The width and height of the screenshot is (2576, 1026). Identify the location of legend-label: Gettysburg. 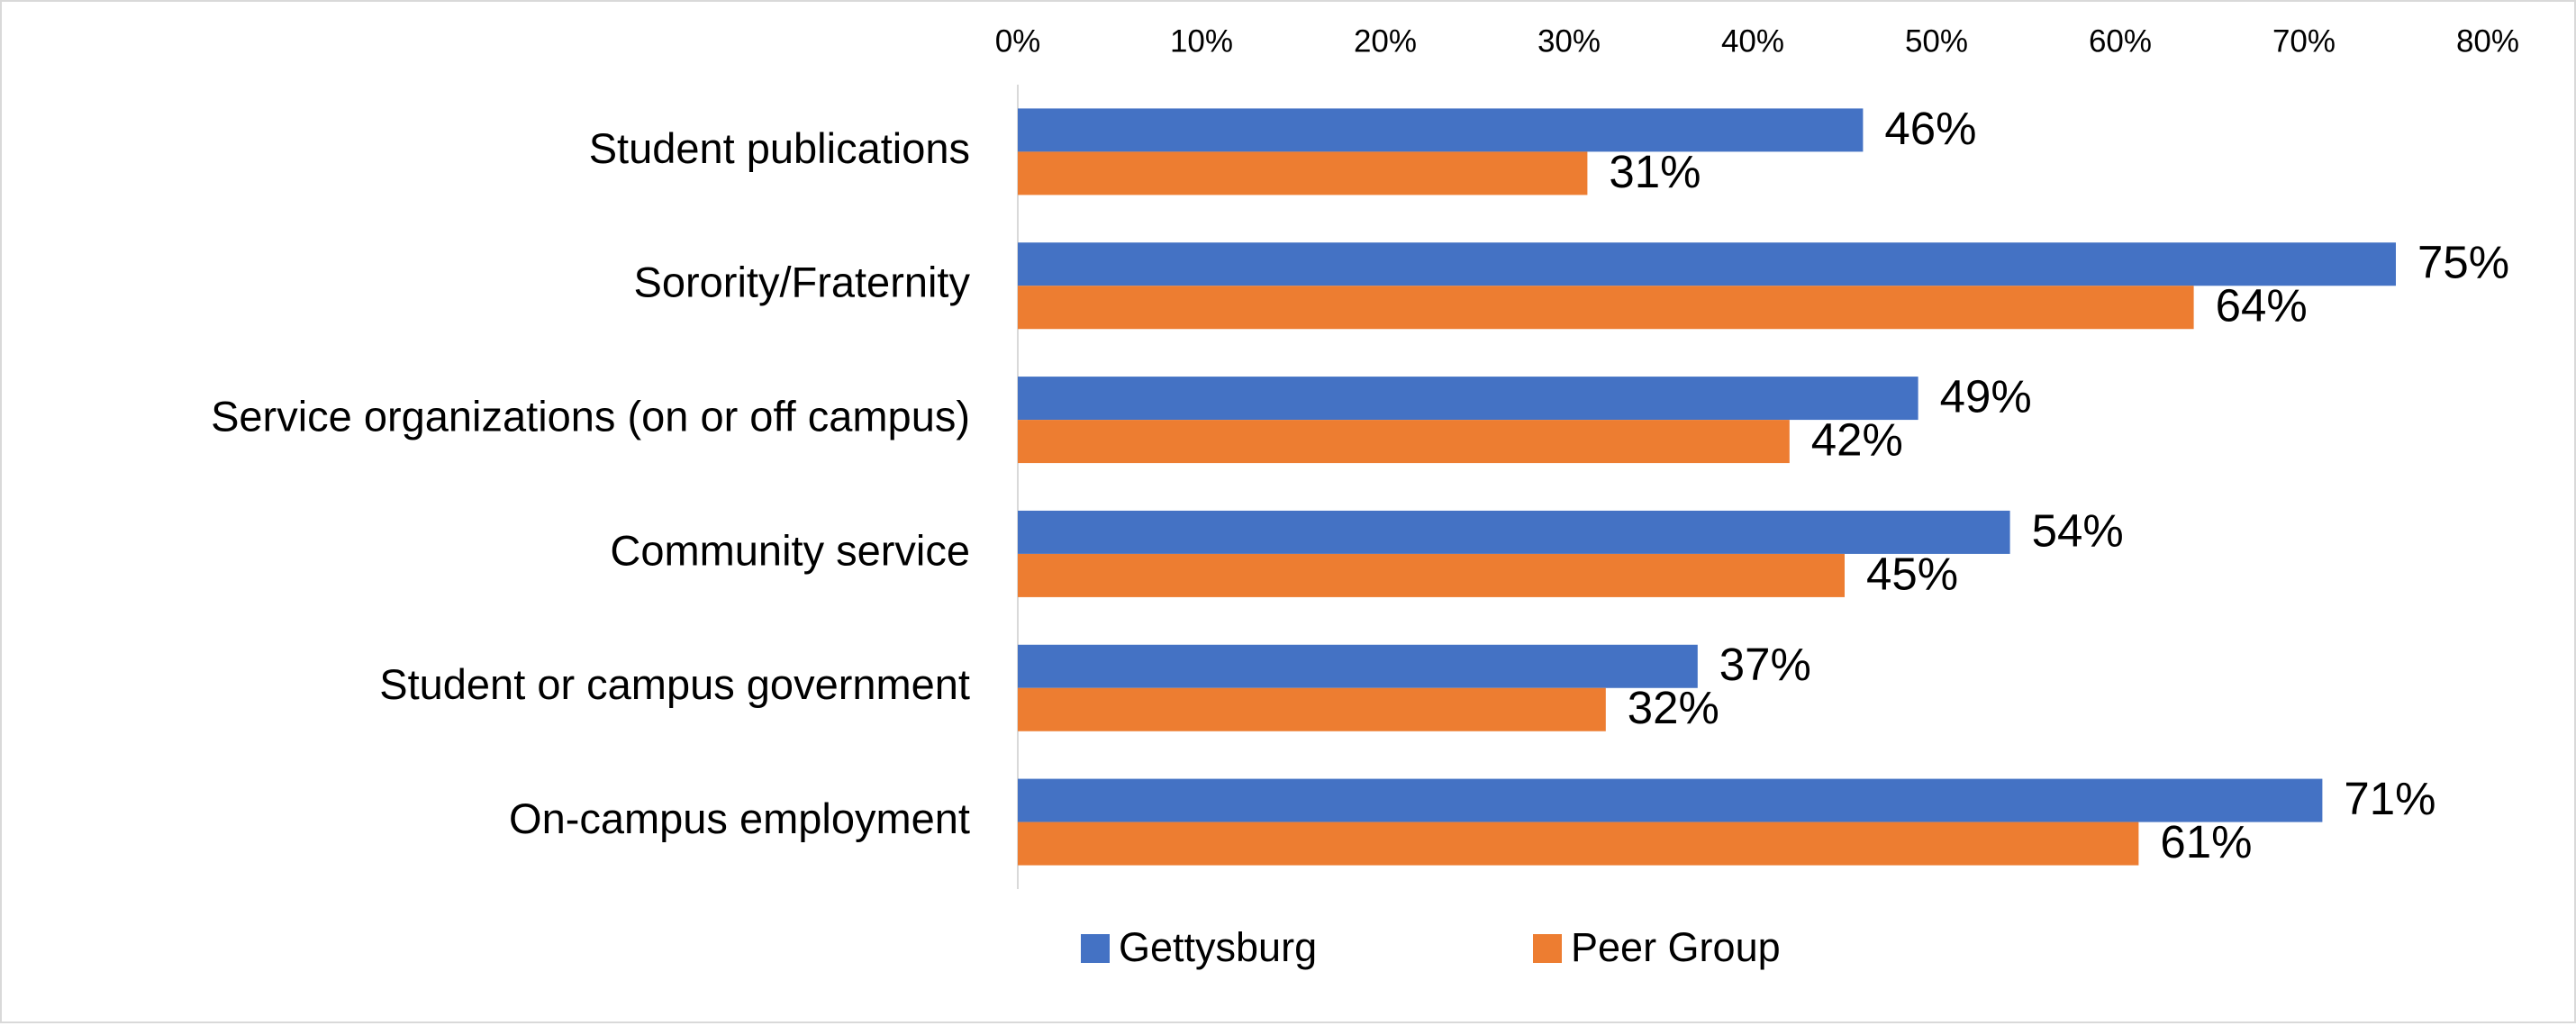
(1218, 947).